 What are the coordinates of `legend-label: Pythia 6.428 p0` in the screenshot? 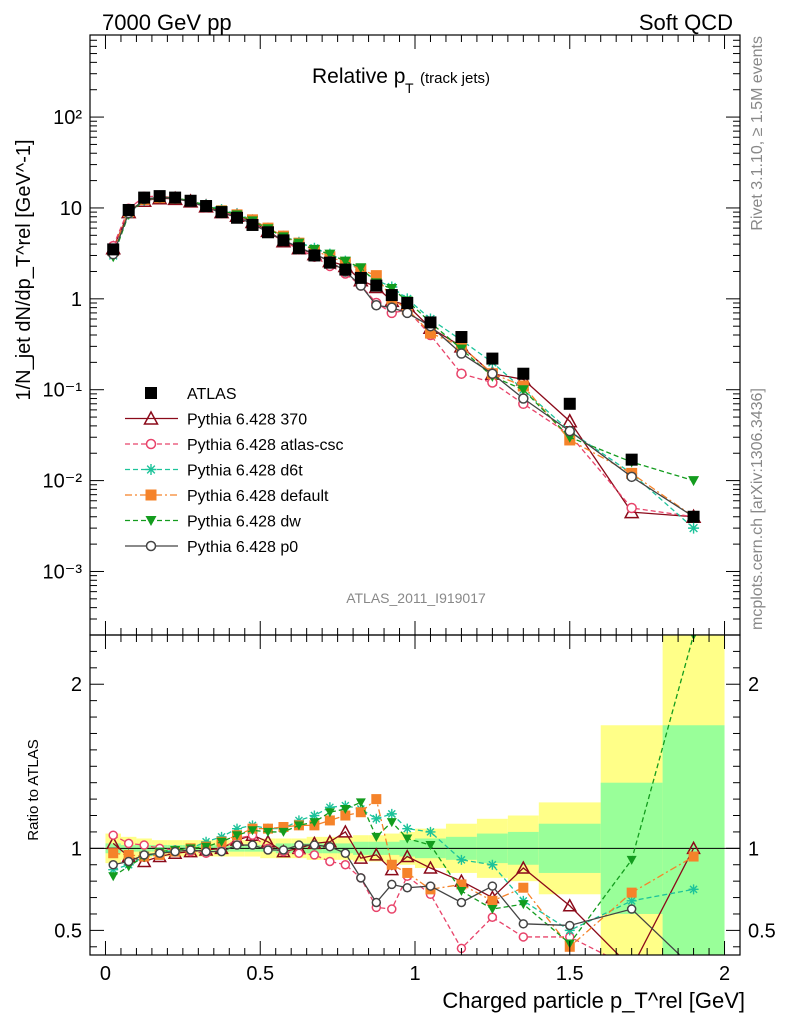 It's located at (242, 547).